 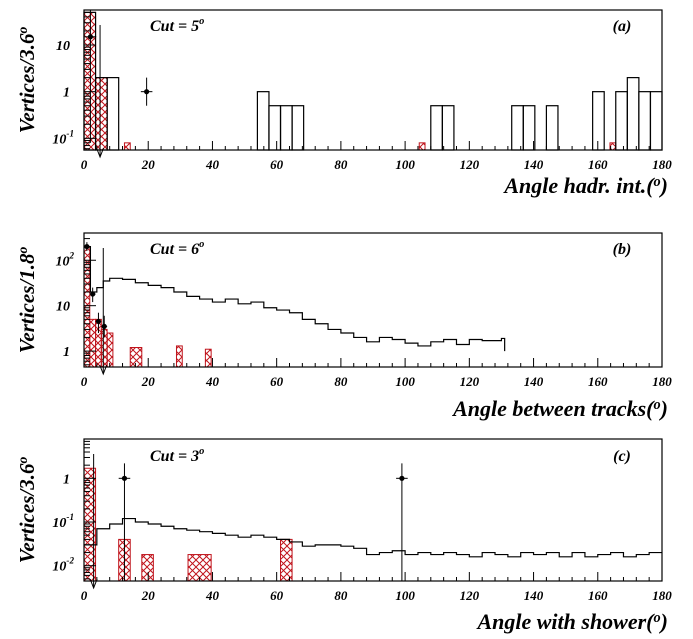 What do you see at coordinates (622, 456) in the screenshot?
I see `panel-label: (c)` at bounding box center [622, 456].